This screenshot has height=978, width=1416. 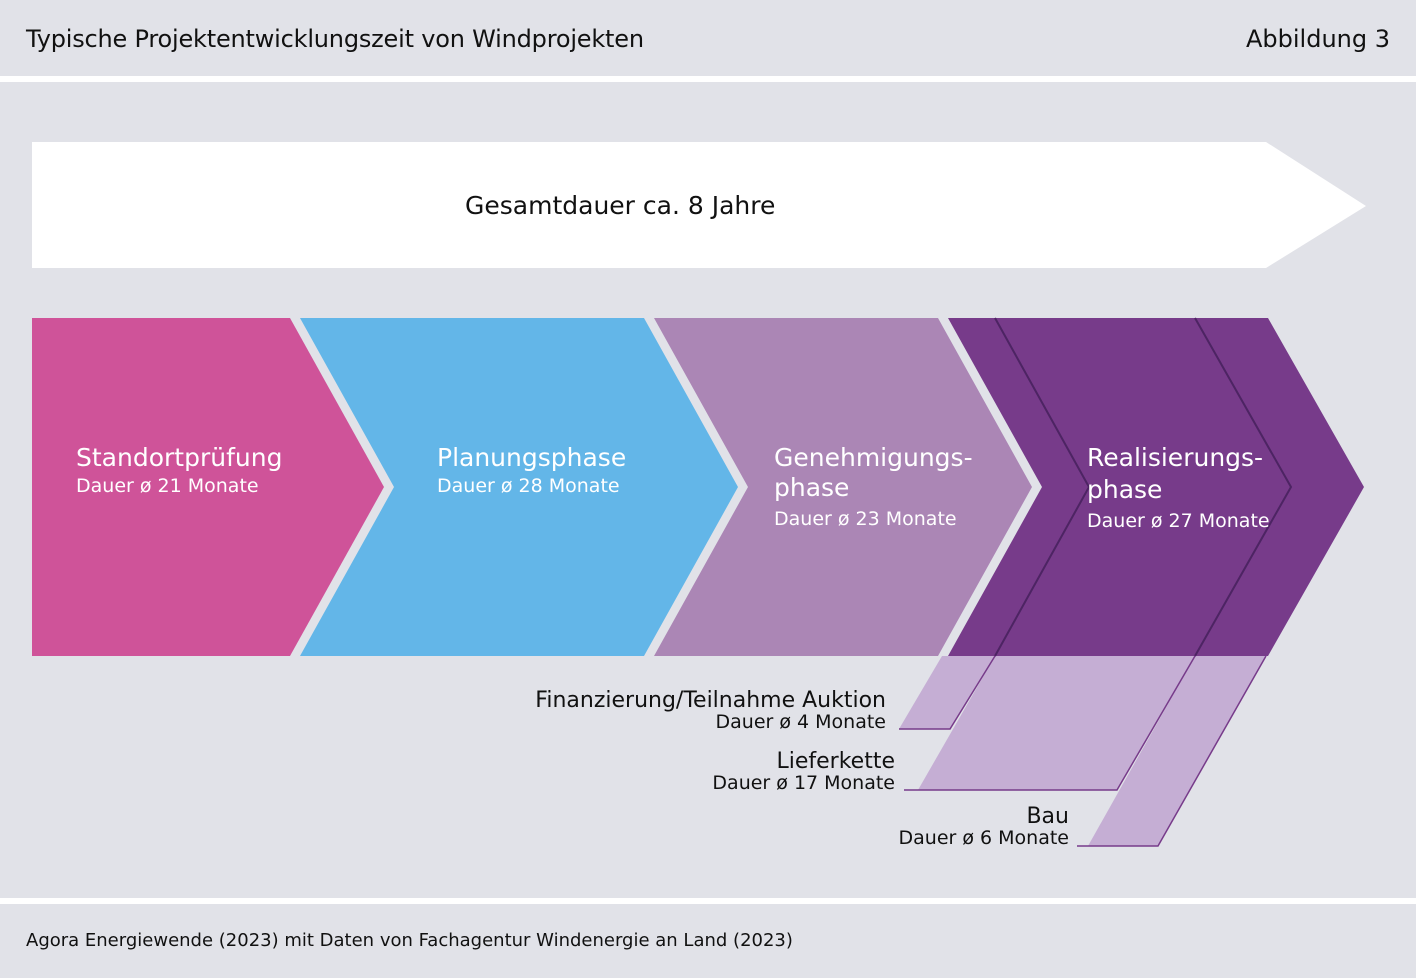 I want to click on subphase-name-lieferkette: Lieferkette, so click(x=835, y=761).